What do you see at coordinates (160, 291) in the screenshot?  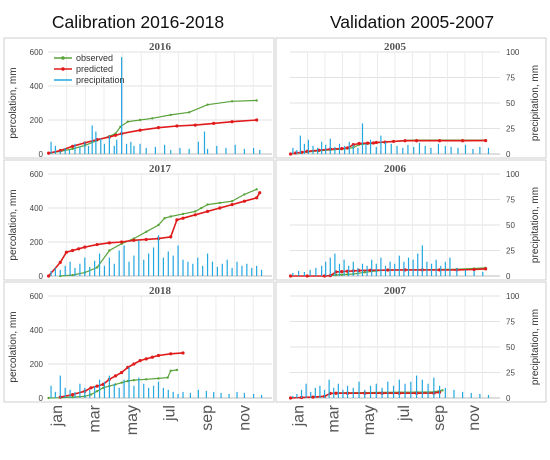 I see `panel-title: 2018` at bounding box center [160, 291].